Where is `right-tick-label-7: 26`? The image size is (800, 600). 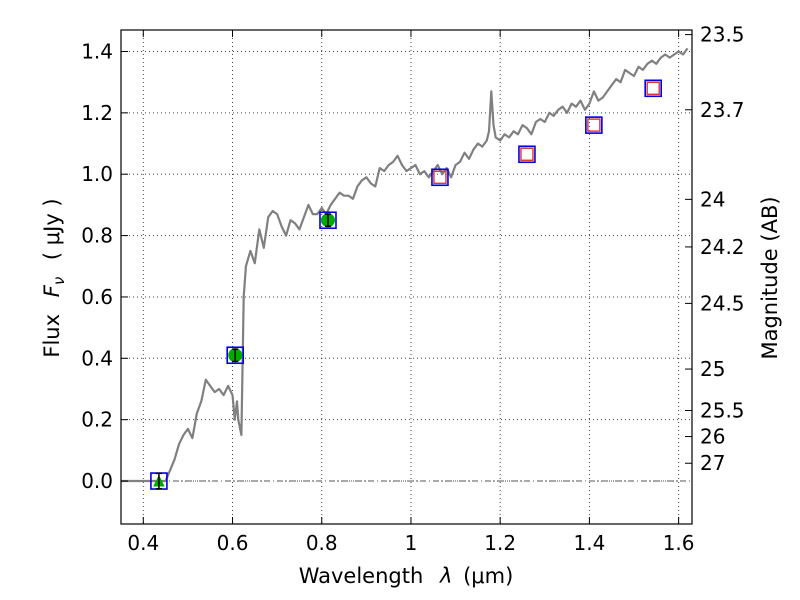
right-tick-label-7: 26 is located at coordinates (712, 437).